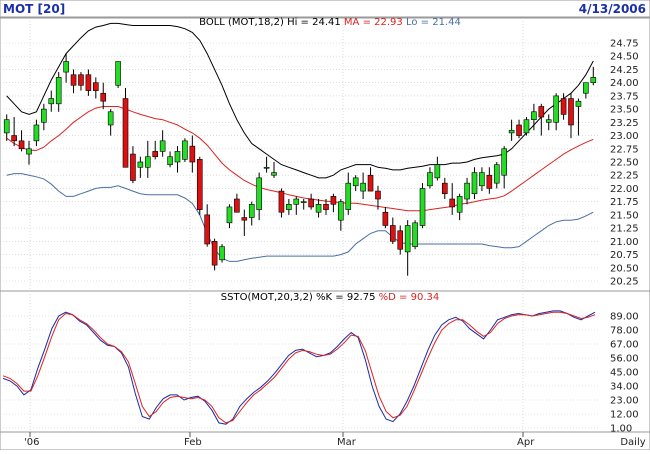  I want to click on price-tick-label: 23.75, so click(624, 96).